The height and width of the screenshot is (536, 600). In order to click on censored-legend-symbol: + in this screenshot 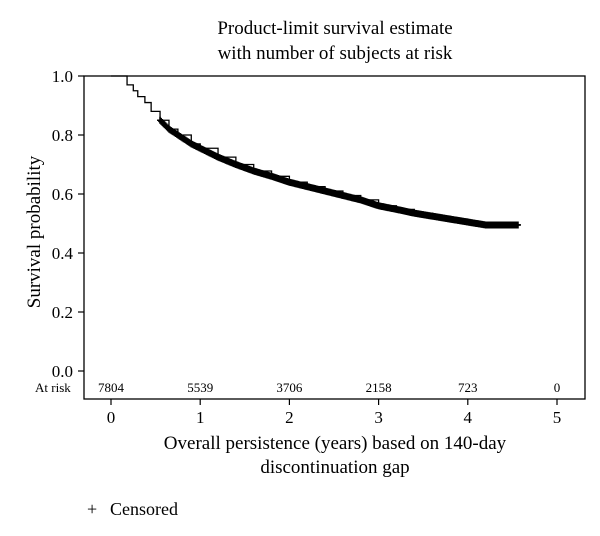, I will do `click(92, 509)`.